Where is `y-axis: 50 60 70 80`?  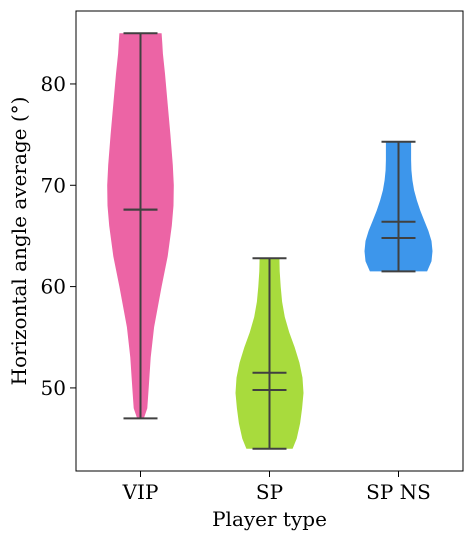 y-axis: 50 60 70 80 is located at coordinates (58, 236).